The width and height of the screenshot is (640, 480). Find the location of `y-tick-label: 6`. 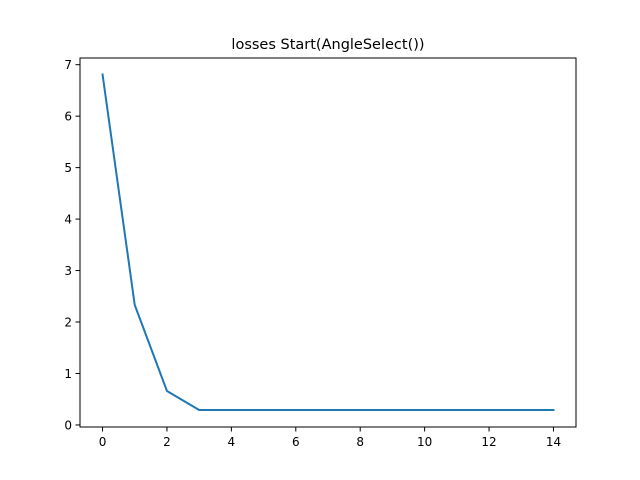

y-tick-label: 6 is located at coordinates (68, 117).